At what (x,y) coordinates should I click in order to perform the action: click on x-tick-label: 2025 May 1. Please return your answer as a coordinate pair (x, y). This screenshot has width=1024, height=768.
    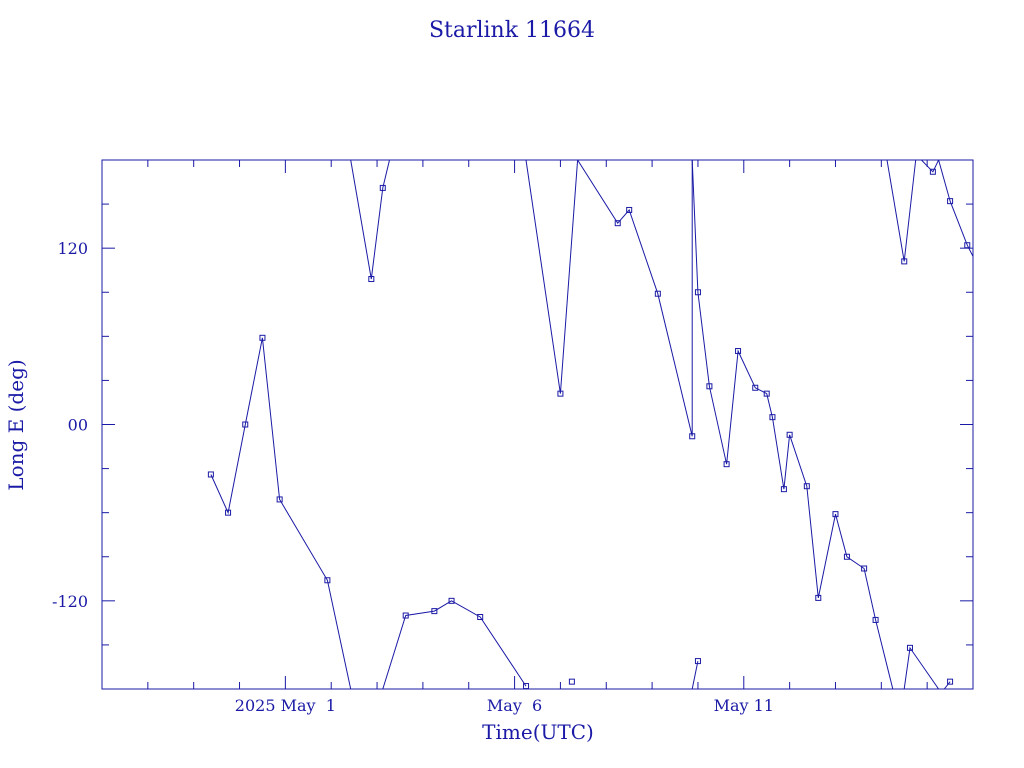
    Looking at the image, I should click on (285, 705).